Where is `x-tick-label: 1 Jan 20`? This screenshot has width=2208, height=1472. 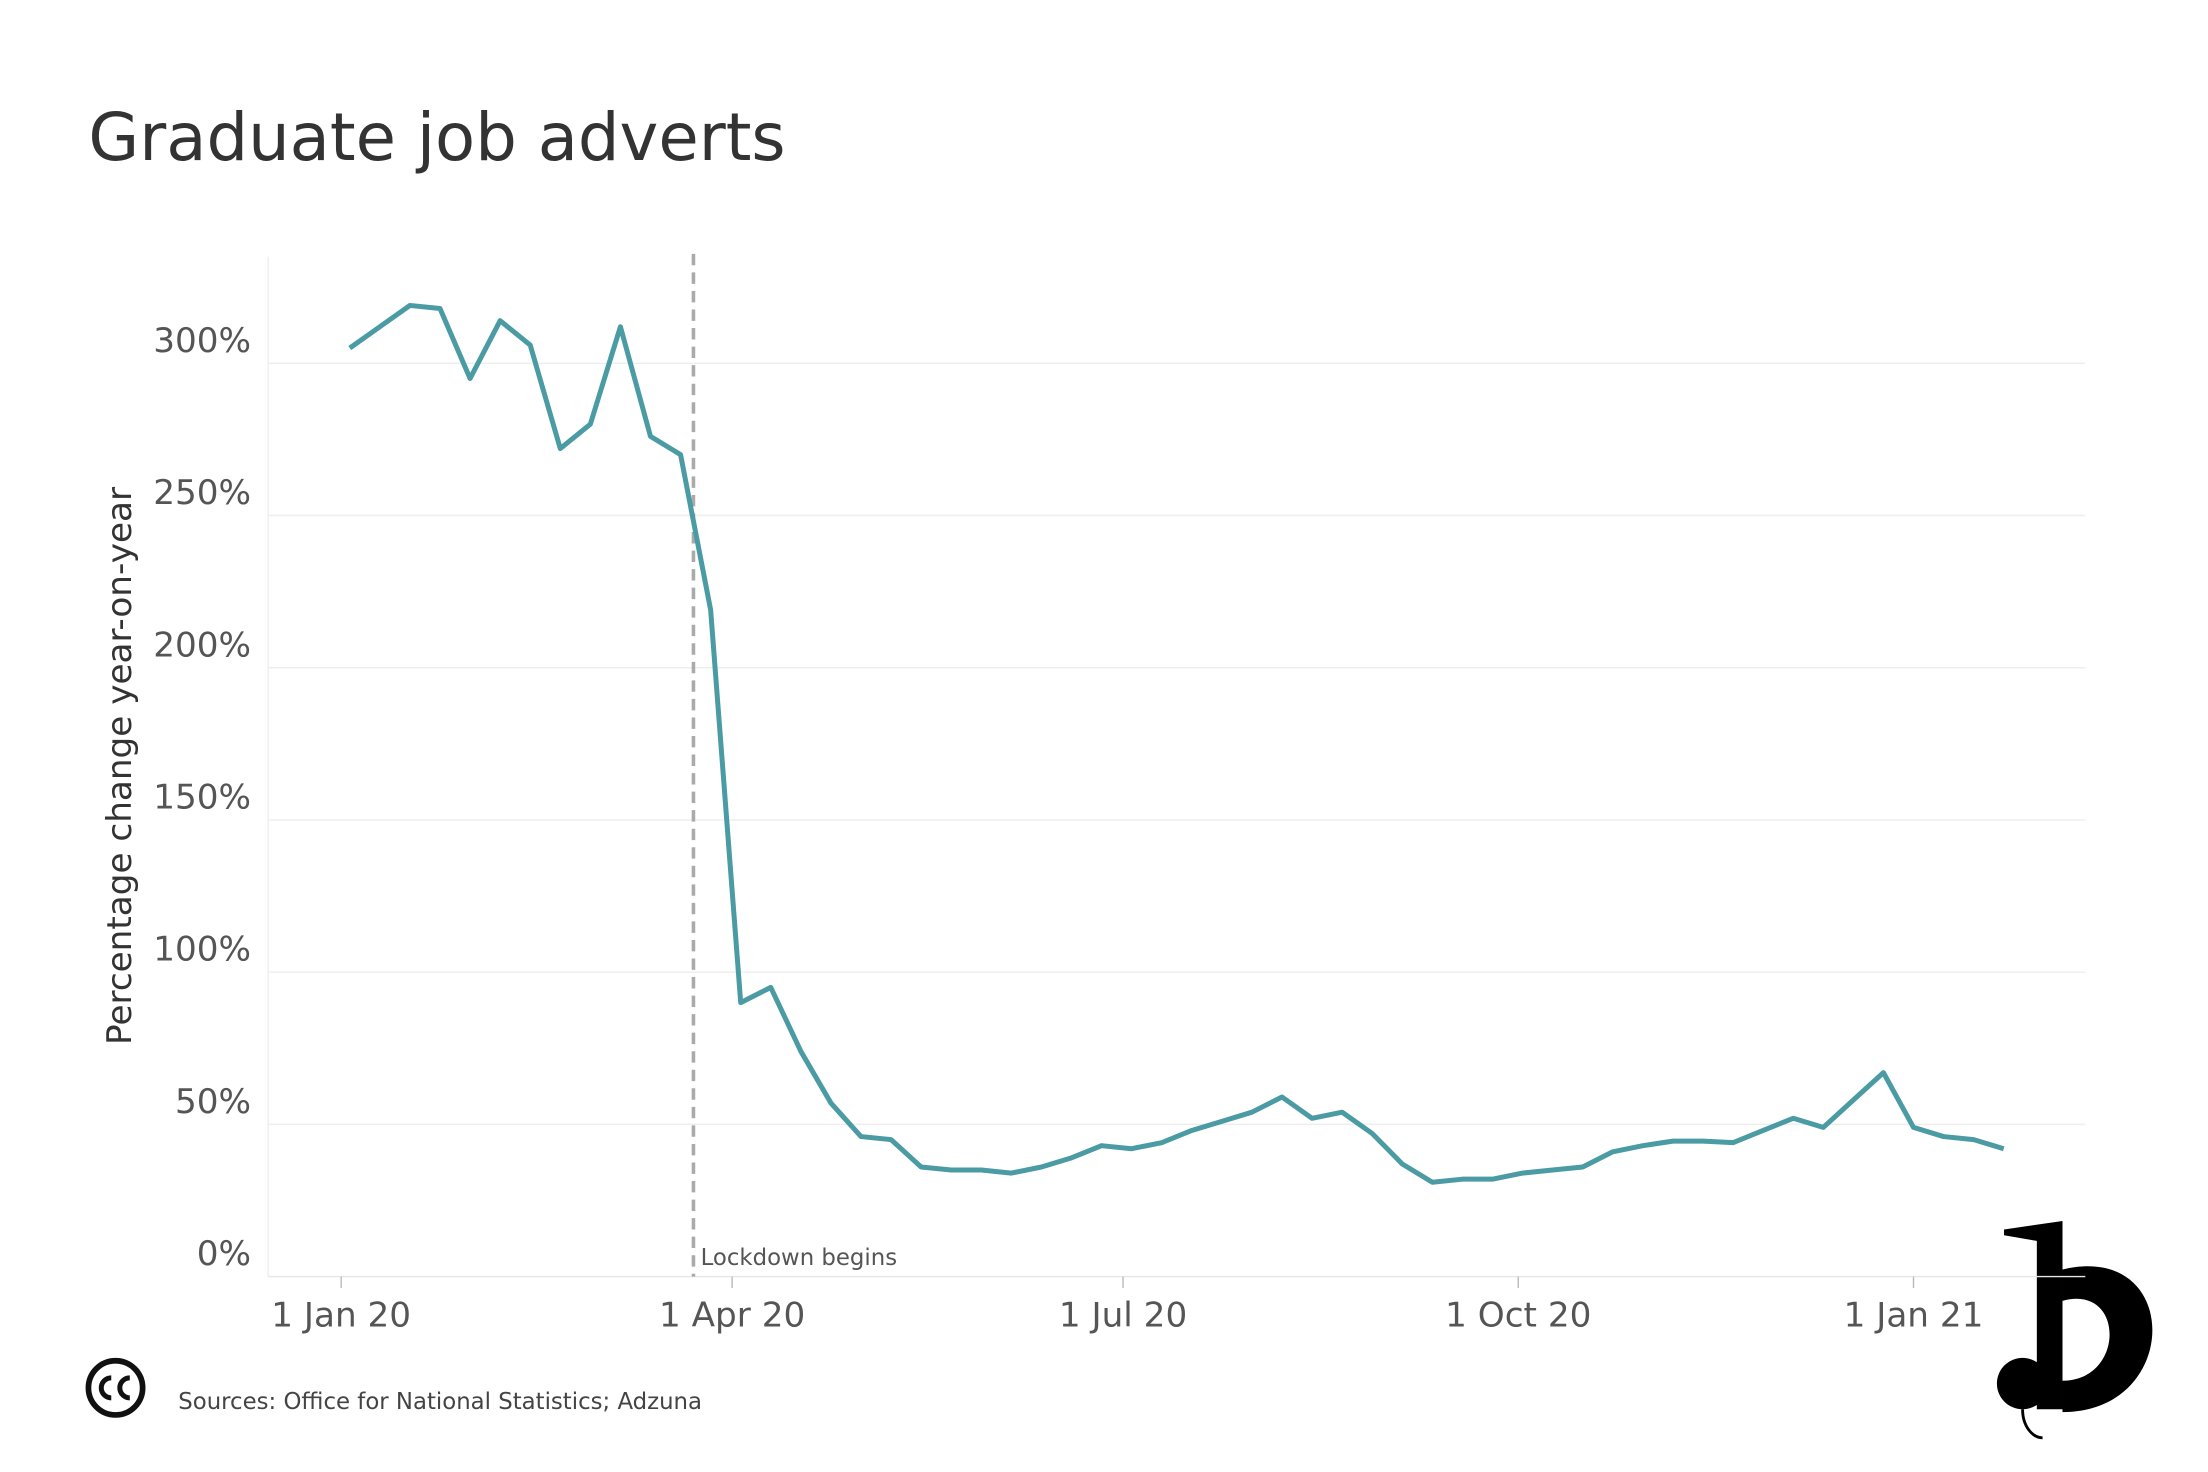
x-tick-label: 1 Jan 20 is located at coordinates (341, 1316).